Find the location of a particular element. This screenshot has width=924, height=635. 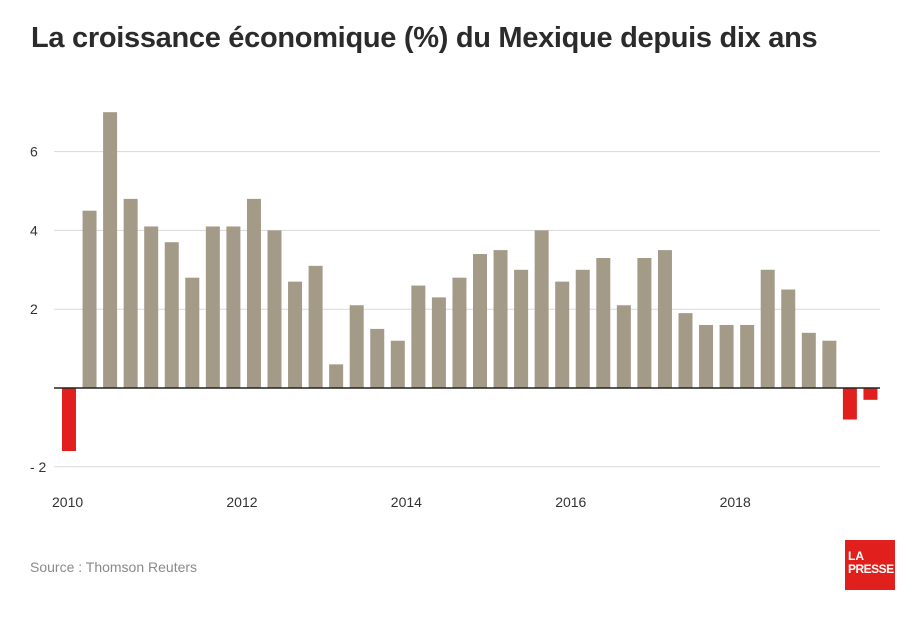

bar-2017-T2 is located at coordinates (664, 319).